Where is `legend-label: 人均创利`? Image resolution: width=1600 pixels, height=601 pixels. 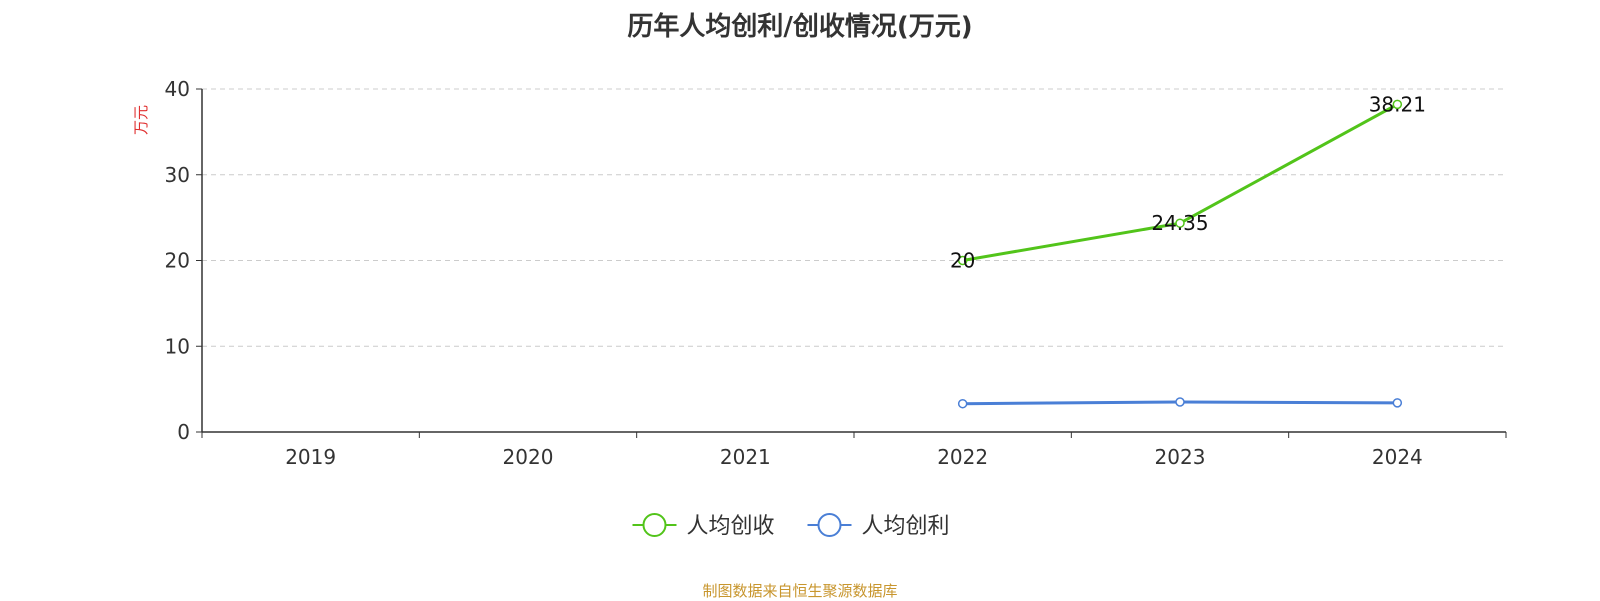 legend-label: 人均创利 is located at coordinates (906, 526).